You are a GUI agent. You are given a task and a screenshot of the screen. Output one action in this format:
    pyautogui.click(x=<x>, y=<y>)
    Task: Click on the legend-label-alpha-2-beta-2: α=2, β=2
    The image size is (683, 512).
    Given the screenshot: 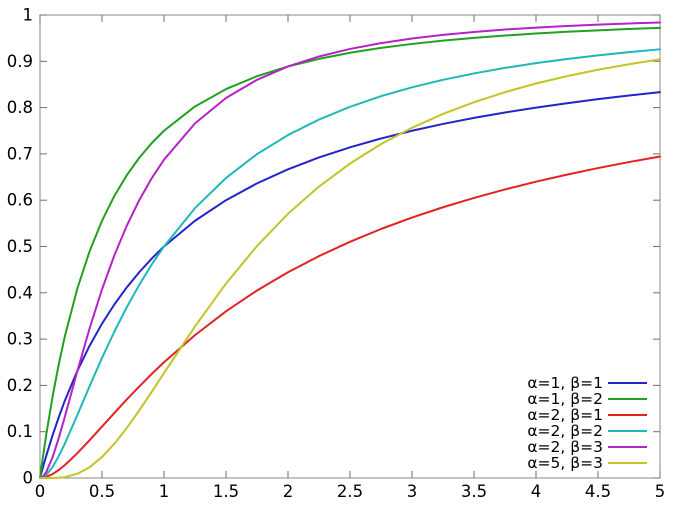 What is the action you would take?
    pyautogui.click(x=565, y=431)
    